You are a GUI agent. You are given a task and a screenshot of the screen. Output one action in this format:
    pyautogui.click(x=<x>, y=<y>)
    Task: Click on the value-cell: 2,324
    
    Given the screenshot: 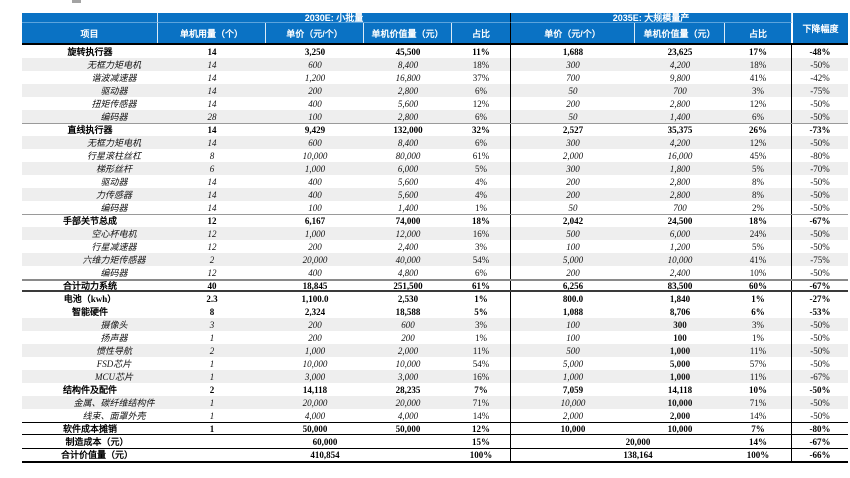 What is the action you would take?
    pyautogui.click(x=315, y=311)
    